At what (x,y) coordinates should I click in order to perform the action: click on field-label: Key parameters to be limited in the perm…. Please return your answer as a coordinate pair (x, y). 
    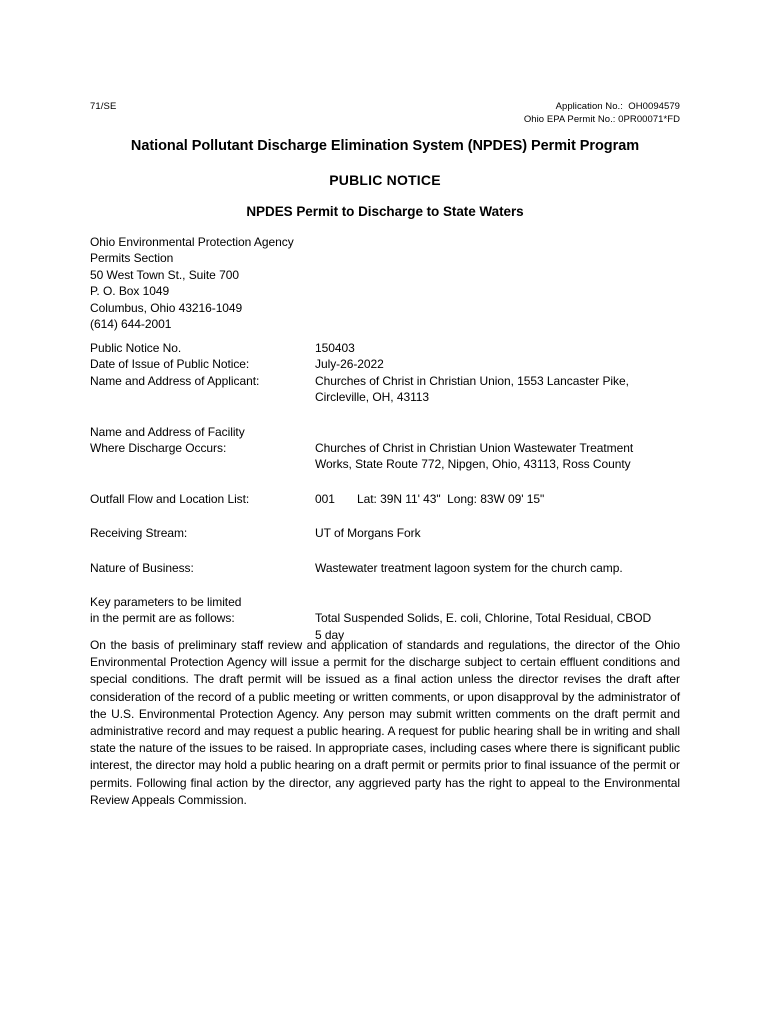
    Looking at the image, I should click on (166, 610).